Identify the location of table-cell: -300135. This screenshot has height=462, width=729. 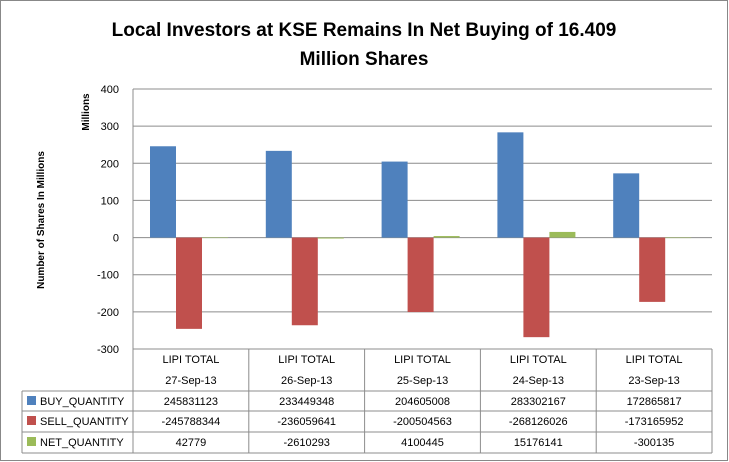
(654, 443).